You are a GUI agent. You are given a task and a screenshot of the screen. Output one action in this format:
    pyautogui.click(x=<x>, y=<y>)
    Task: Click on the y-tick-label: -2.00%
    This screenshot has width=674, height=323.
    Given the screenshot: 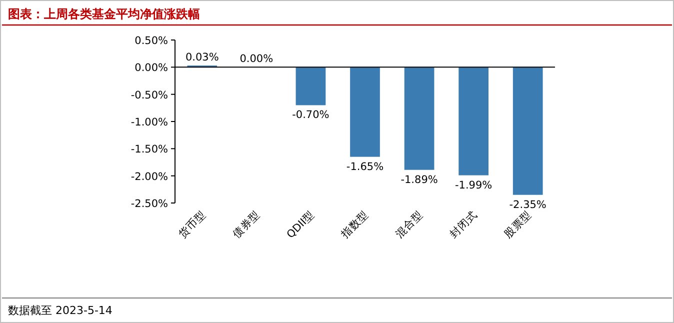 What is the action you would take?
    pyautogui.click(x=149, y=176)
    